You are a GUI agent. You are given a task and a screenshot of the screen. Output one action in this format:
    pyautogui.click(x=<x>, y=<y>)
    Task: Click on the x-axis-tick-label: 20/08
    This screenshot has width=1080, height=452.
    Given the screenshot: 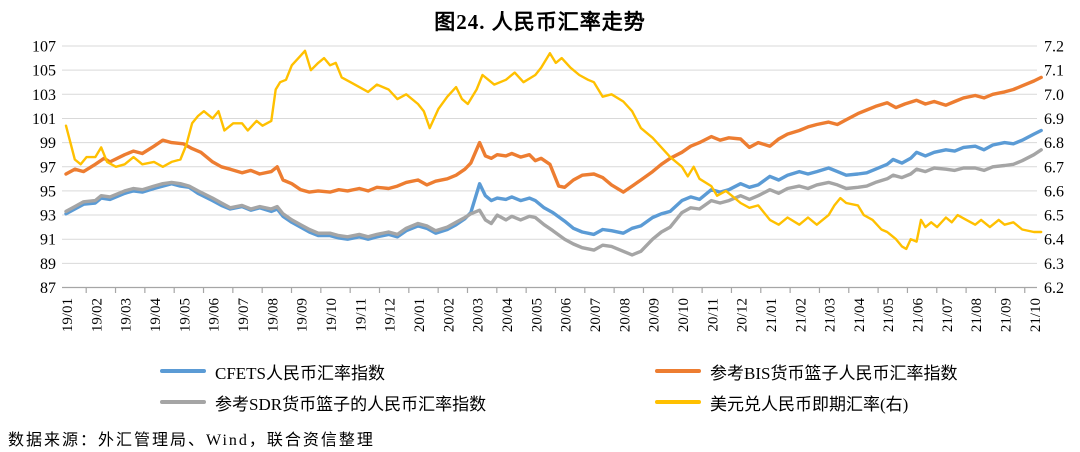 What is the action you would take?
    pyautogui.click(x=625, y=315)
    